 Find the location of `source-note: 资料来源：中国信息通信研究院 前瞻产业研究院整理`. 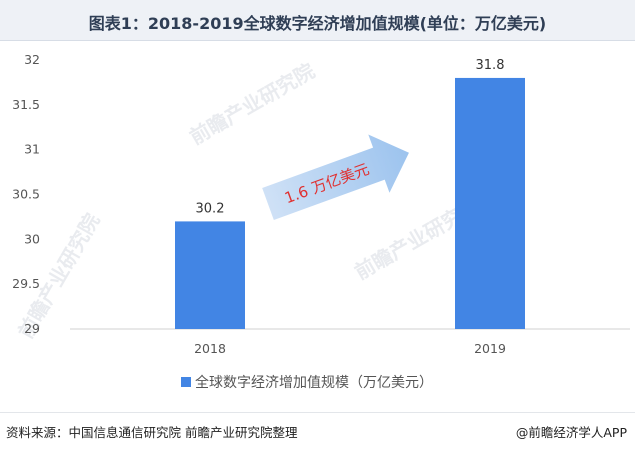

source-note: 资料来源：中国信息通信研究院 前瞻产业研究院整理 is located at coordinates (152, 432).